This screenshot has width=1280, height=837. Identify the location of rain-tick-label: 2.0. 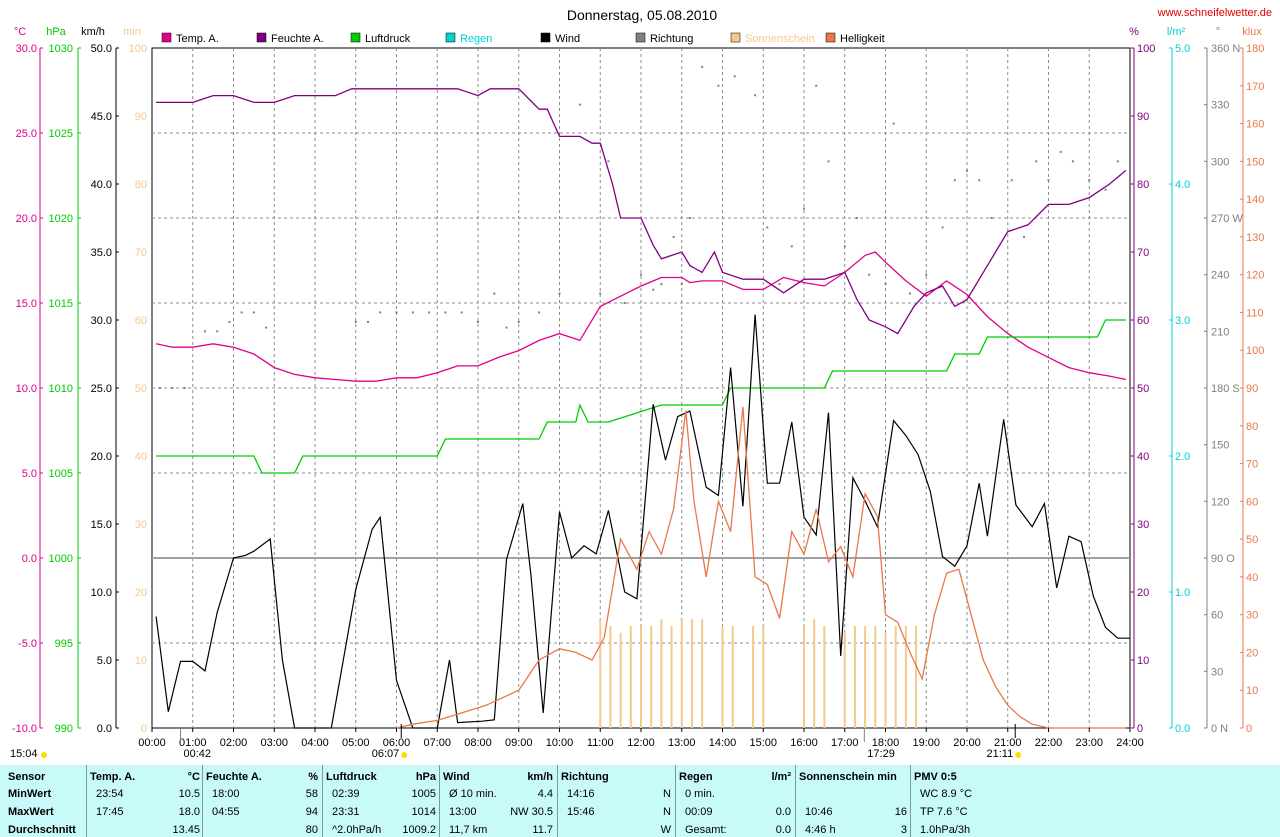
(1182, 457).